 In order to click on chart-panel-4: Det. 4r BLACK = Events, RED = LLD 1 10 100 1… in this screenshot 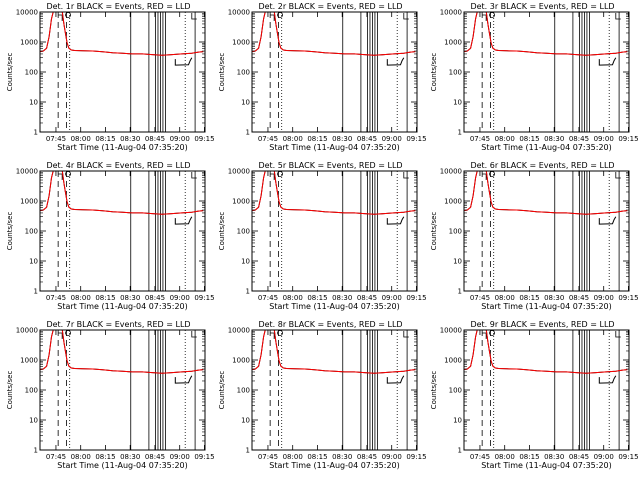, I will do `click(110, 236)`.